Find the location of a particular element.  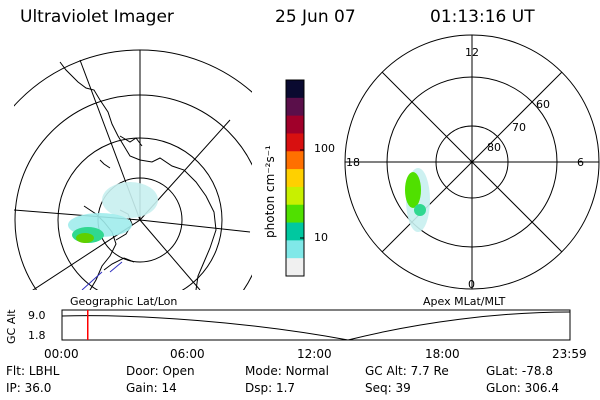

right-map-caption: Apex MLat/MLT is located at coordinates (464, 301).